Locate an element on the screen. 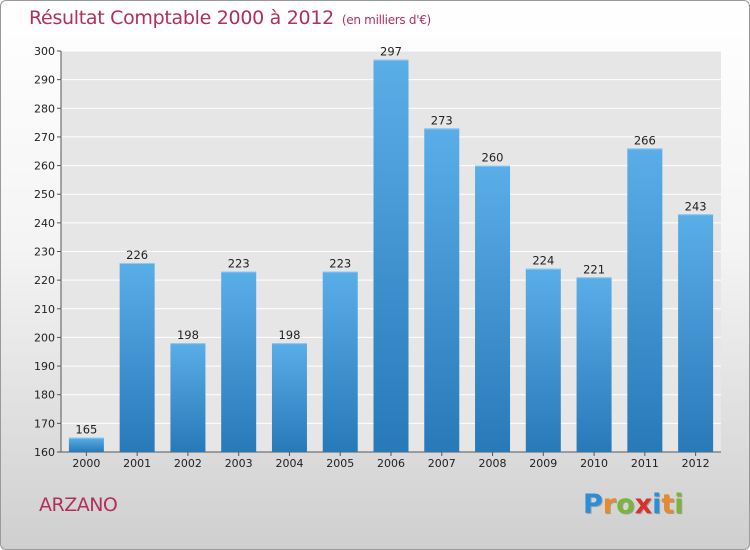 Image resolution: width=750 pixels, height=550 pixels. x-tick-label: 2001 is located at coordinates (137, 463).